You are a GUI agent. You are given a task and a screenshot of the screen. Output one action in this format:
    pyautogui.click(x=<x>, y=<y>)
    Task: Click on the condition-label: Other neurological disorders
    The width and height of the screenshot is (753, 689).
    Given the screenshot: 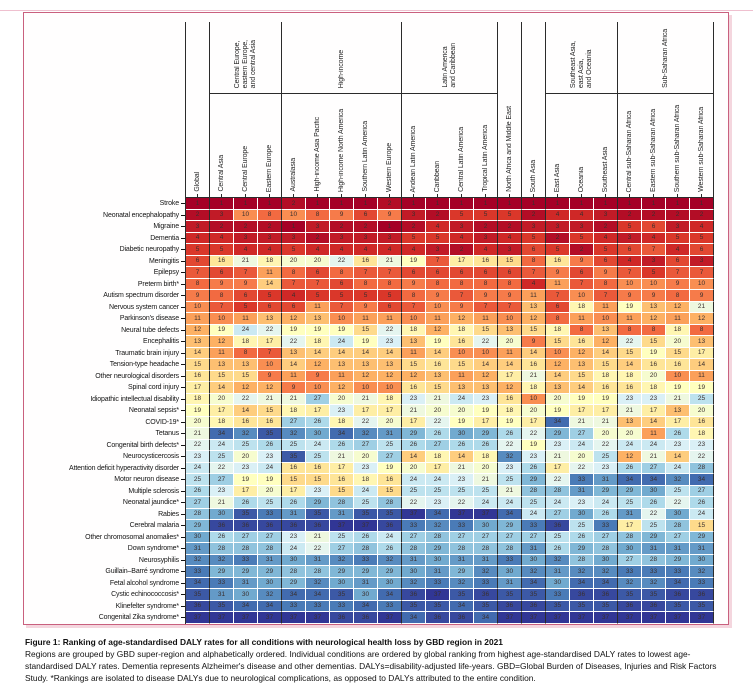 What is the action you would take?
    pyautogui.click(x=105, y=376)
    